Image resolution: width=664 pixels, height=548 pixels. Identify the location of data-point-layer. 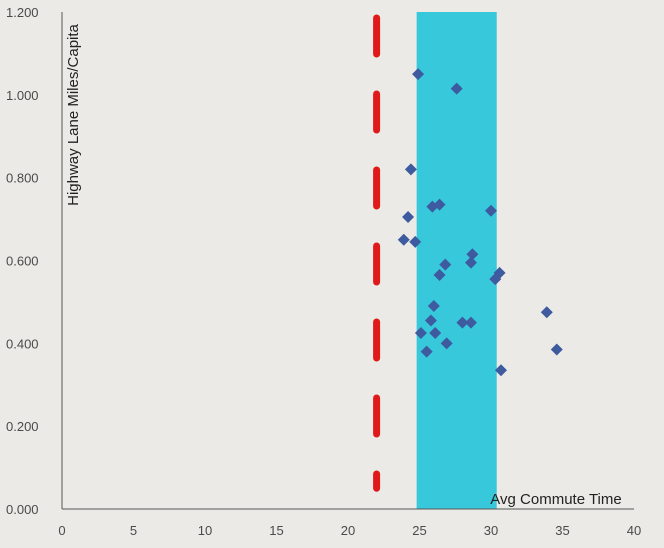
(480, 222).